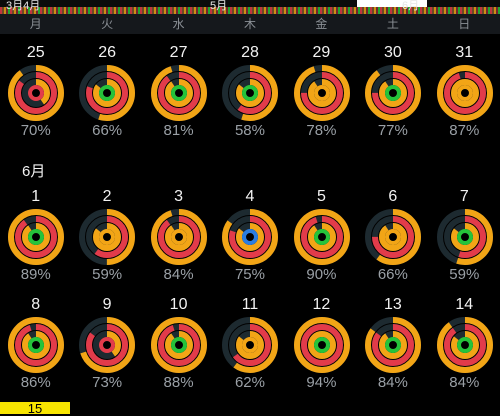 The height and width of the screenshot is (416, 500). What do you see at coordinates (178, 130) in the screenshot?
I see `day-percentage: 81%` at bounding box center [178, 130].